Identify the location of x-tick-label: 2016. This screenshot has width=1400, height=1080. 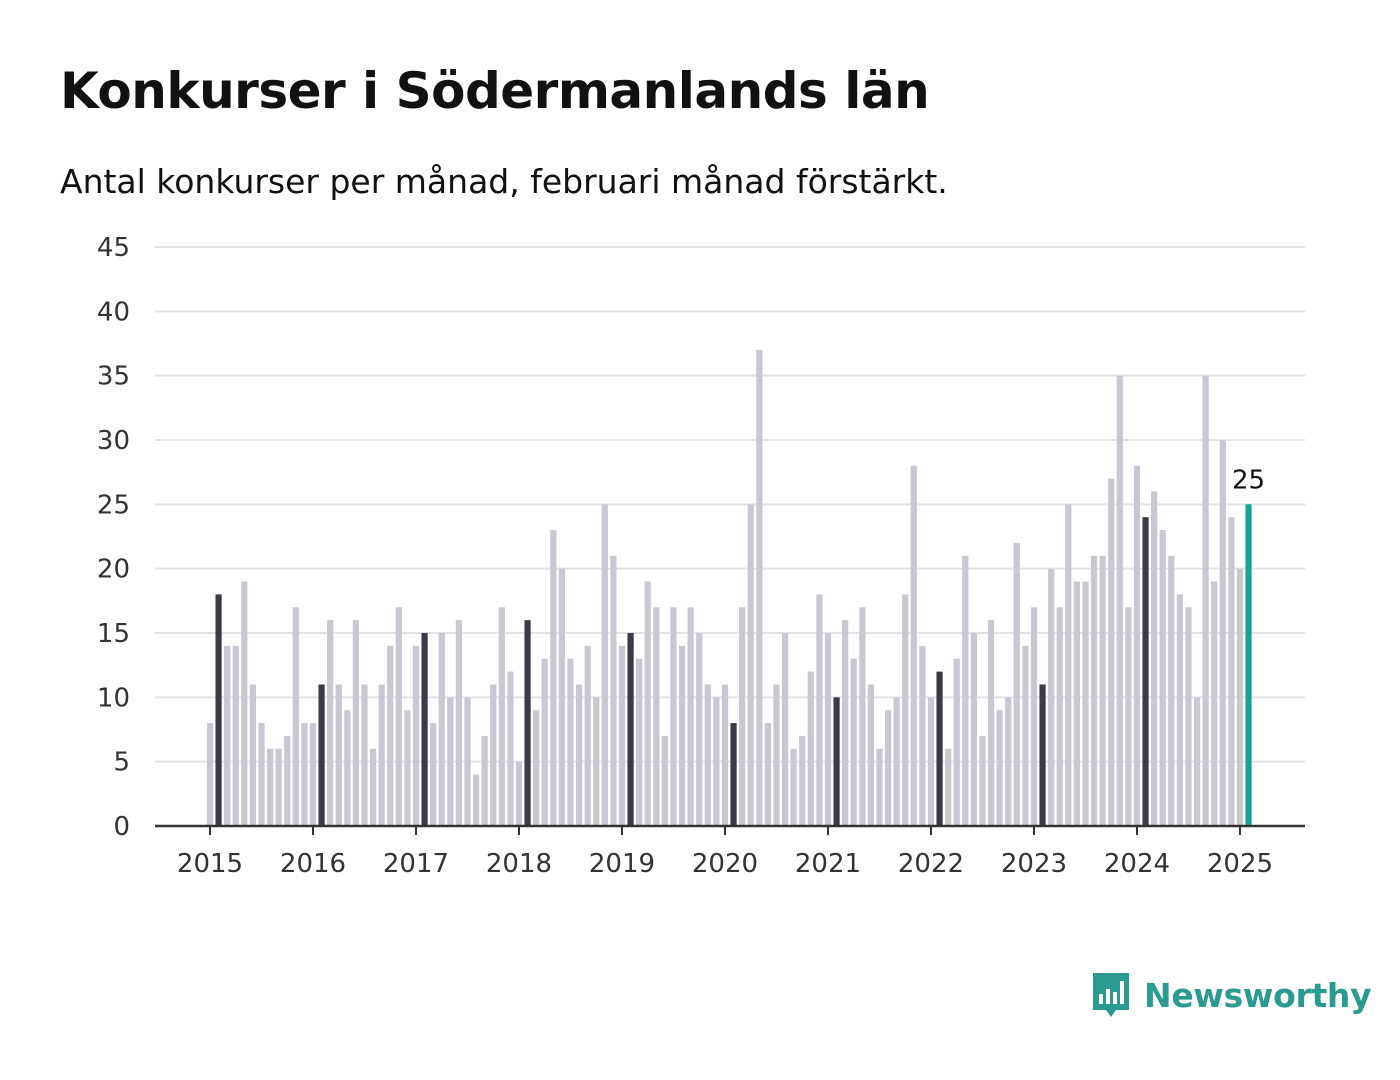
(313, 864).